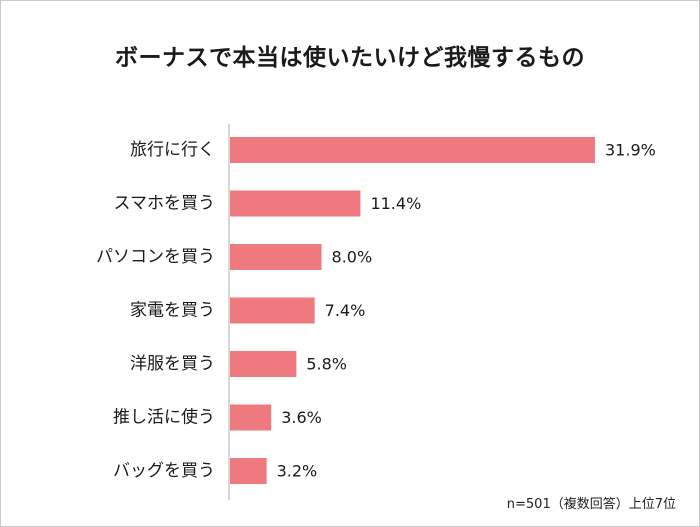 The image size is (700, 527). Describe the element at coordinates (301, 417) in the screenshot. I see `data-label: 3.6%` at that location.